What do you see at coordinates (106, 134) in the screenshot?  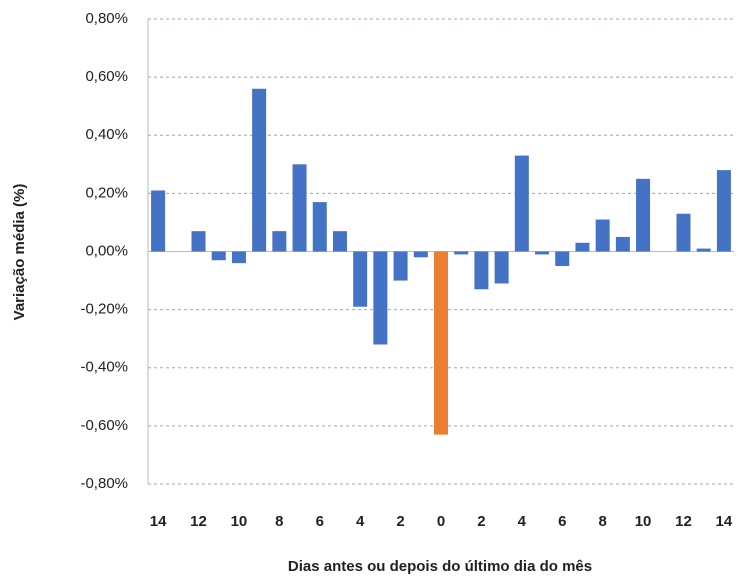 I see `y-tick-label: 0,40%` at bounding box center [106, 134].